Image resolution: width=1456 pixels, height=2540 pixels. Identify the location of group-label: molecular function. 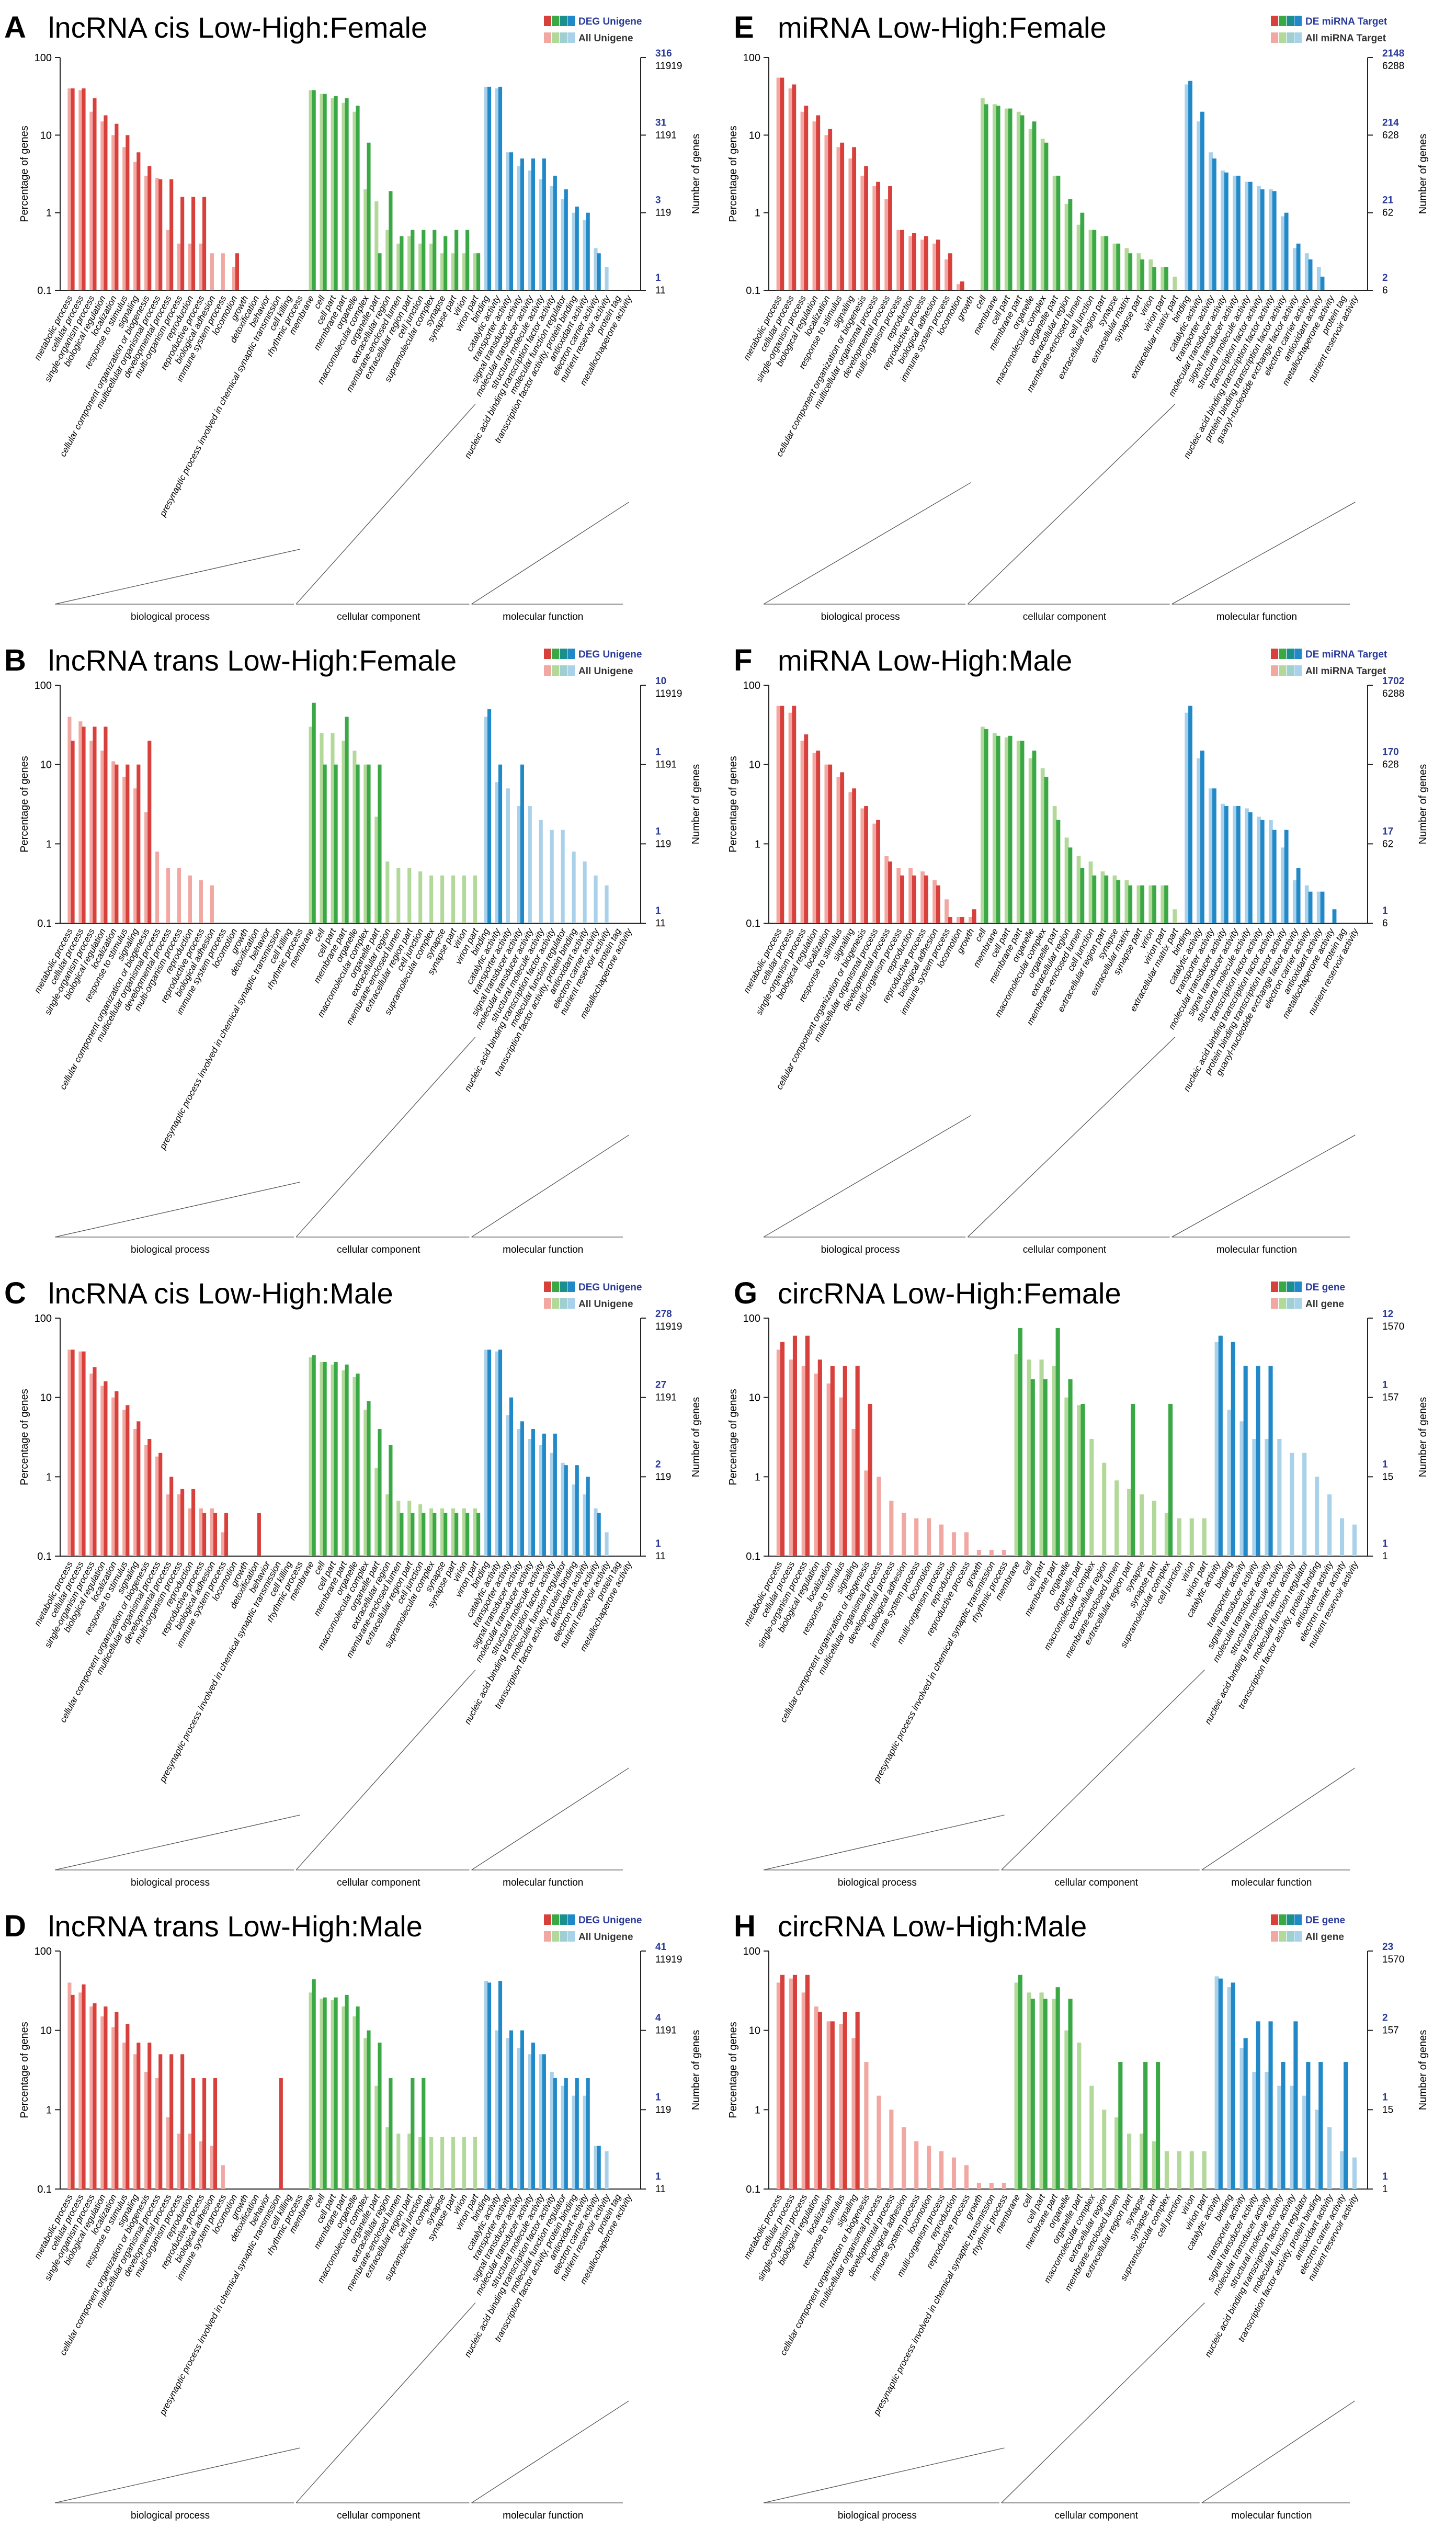
(543, 1249).